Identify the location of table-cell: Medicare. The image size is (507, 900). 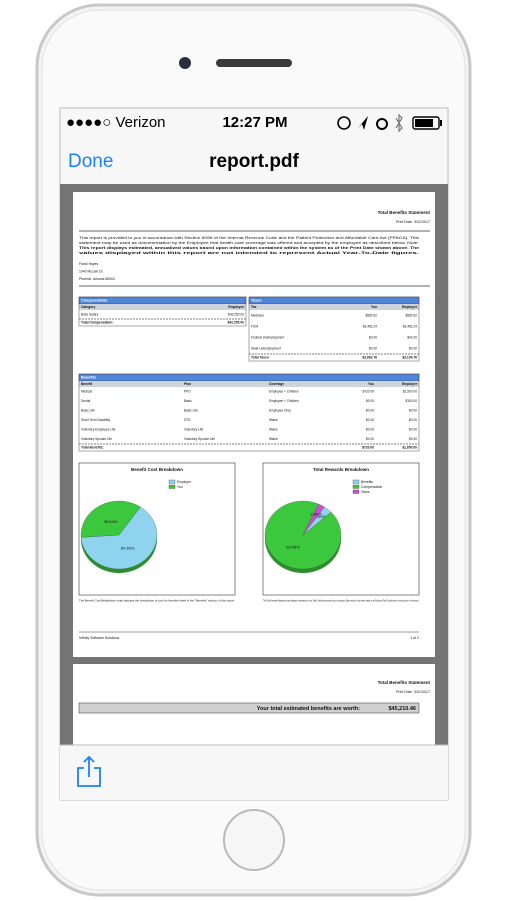
(257, 315).